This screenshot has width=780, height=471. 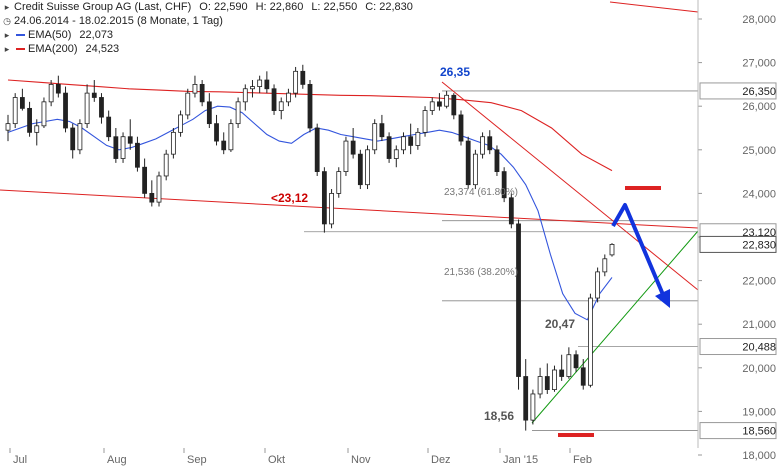 What do you see at coordinates (50, 35) in the screenshot?
I see `ema50-label: EMA(50)` at bounding box center [50, 35].